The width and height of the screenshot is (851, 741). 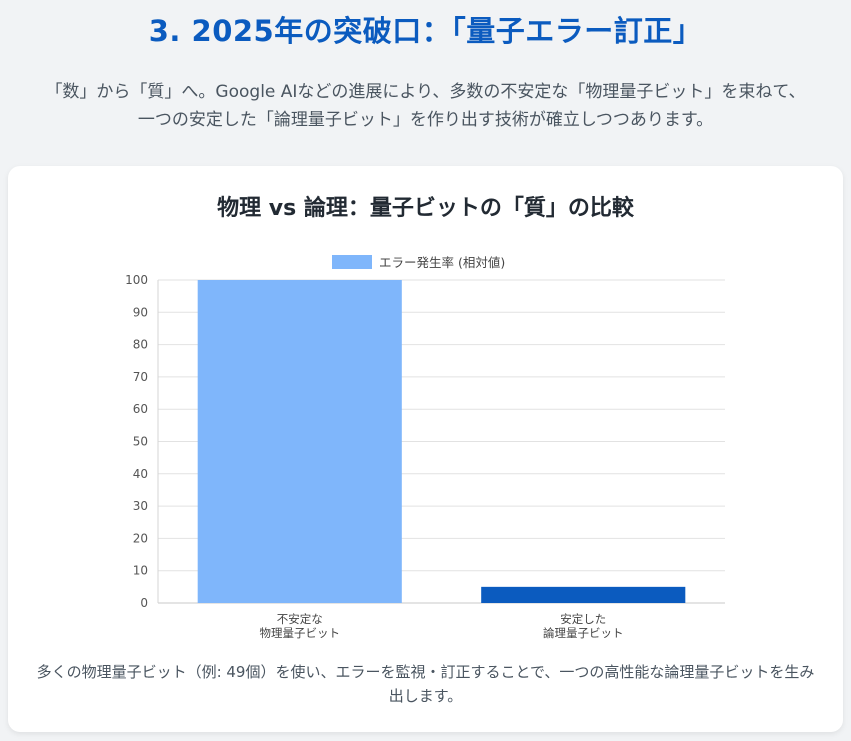 I want to click on x-tick-label: 論理量子ビット, so click(x=583, y=633).